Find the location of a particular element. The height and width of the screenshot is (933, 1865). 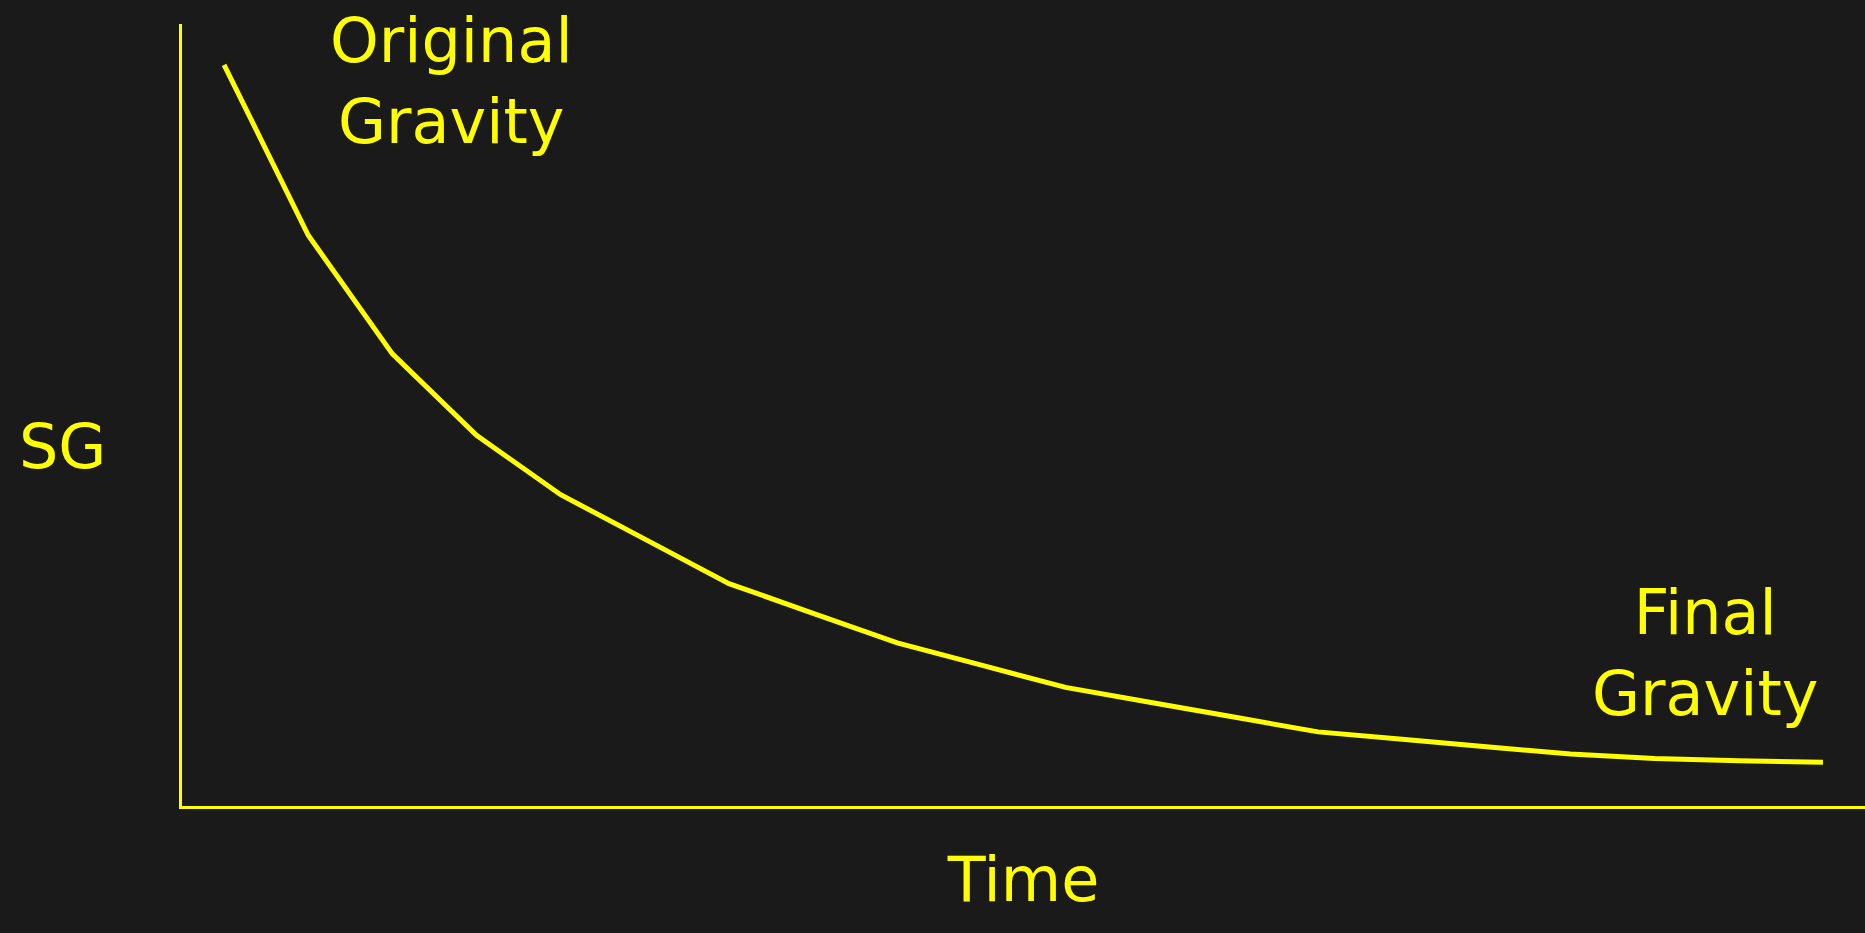

y-axis-title: SG is located at coordinates (63, 446).